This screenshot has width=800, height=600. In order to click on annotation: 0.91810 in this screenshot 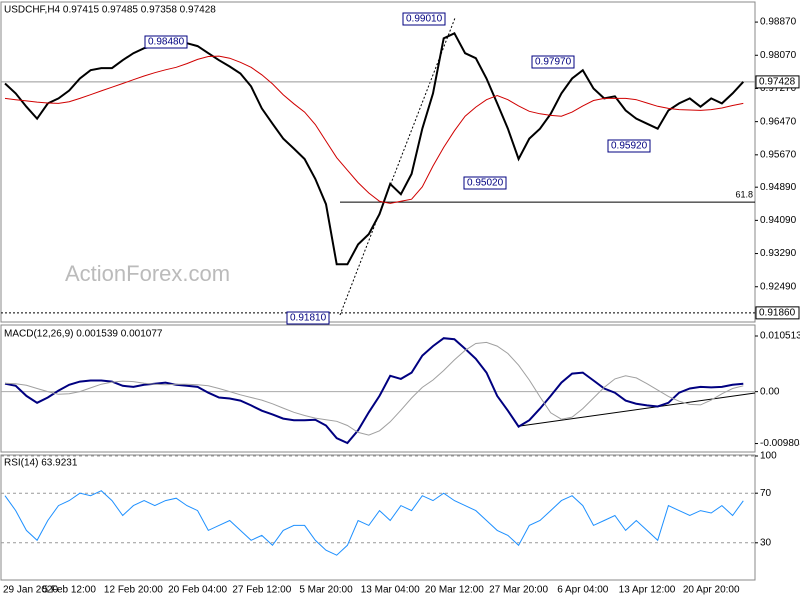, I will do `click(308, 318)`.